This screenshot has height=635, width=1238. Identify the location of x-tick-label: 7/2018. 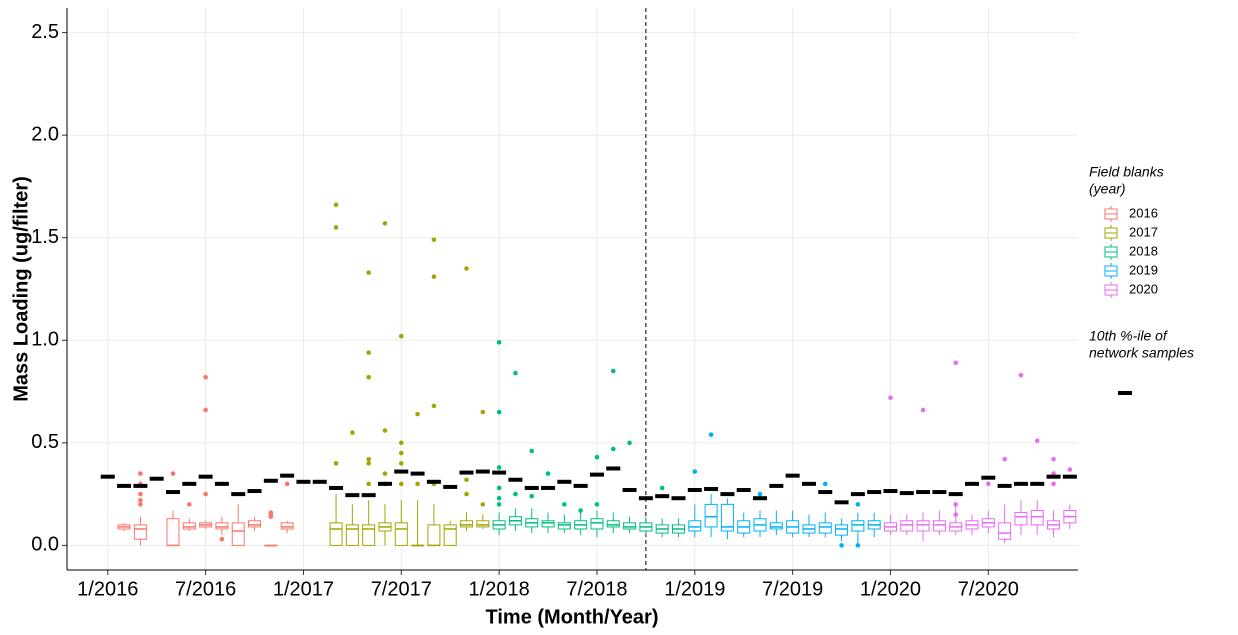
(596, 589).